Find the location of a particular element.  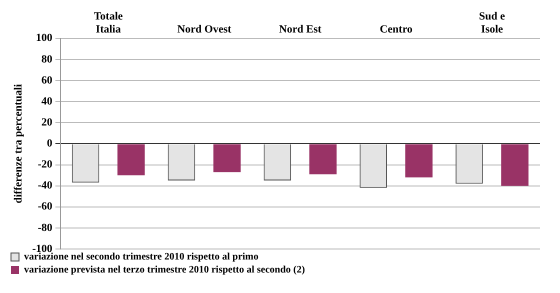

y-tick-label: 0 is located at coordinates (49, 144).